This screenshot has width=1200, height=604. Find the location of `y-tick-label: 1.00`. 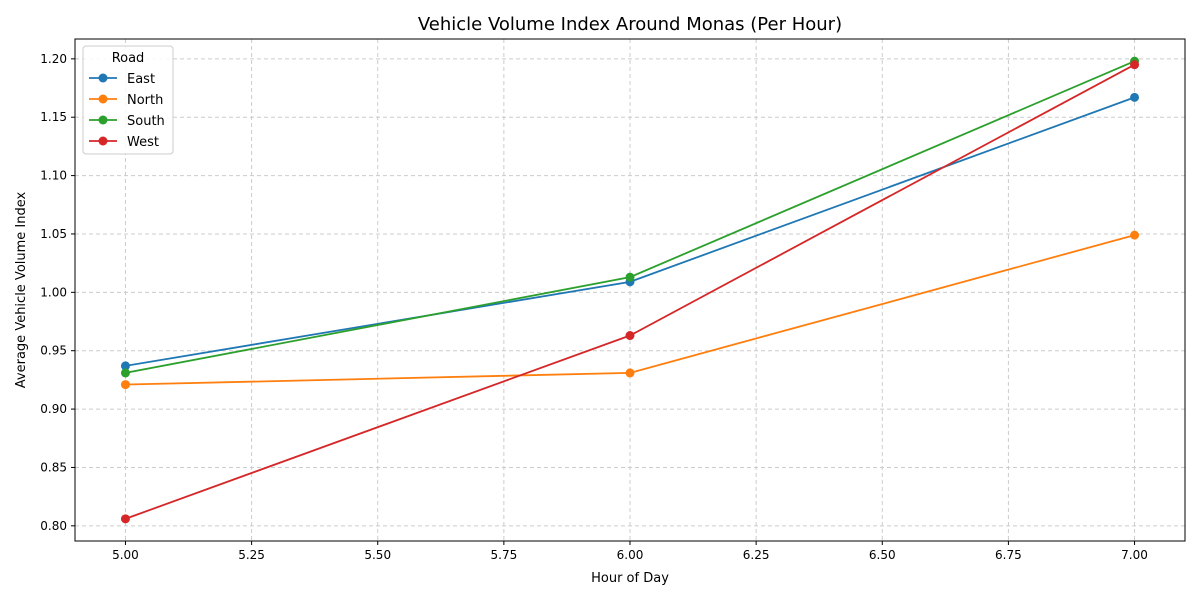

y-tick-label: 1.00 is located at coordinates (53, 292).